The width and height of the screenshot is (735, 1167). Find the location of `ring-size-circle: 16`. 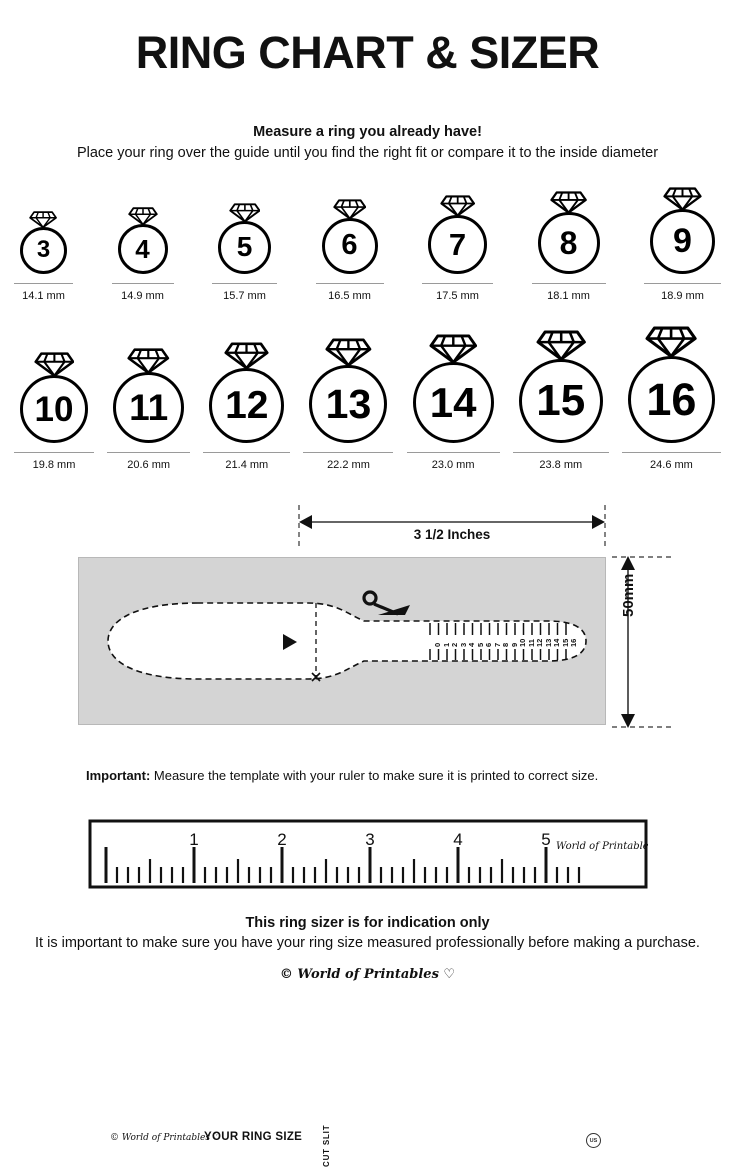

ring-size-circle: 16 is located at coordinates (671, 400).